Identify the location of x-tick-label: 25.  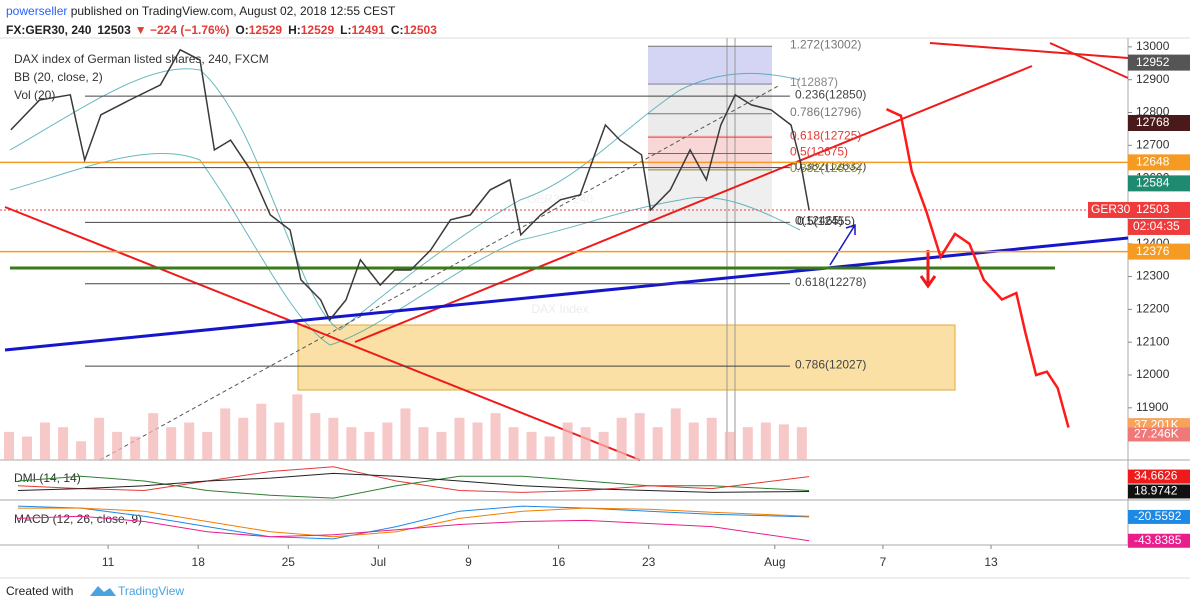
(289, 562).